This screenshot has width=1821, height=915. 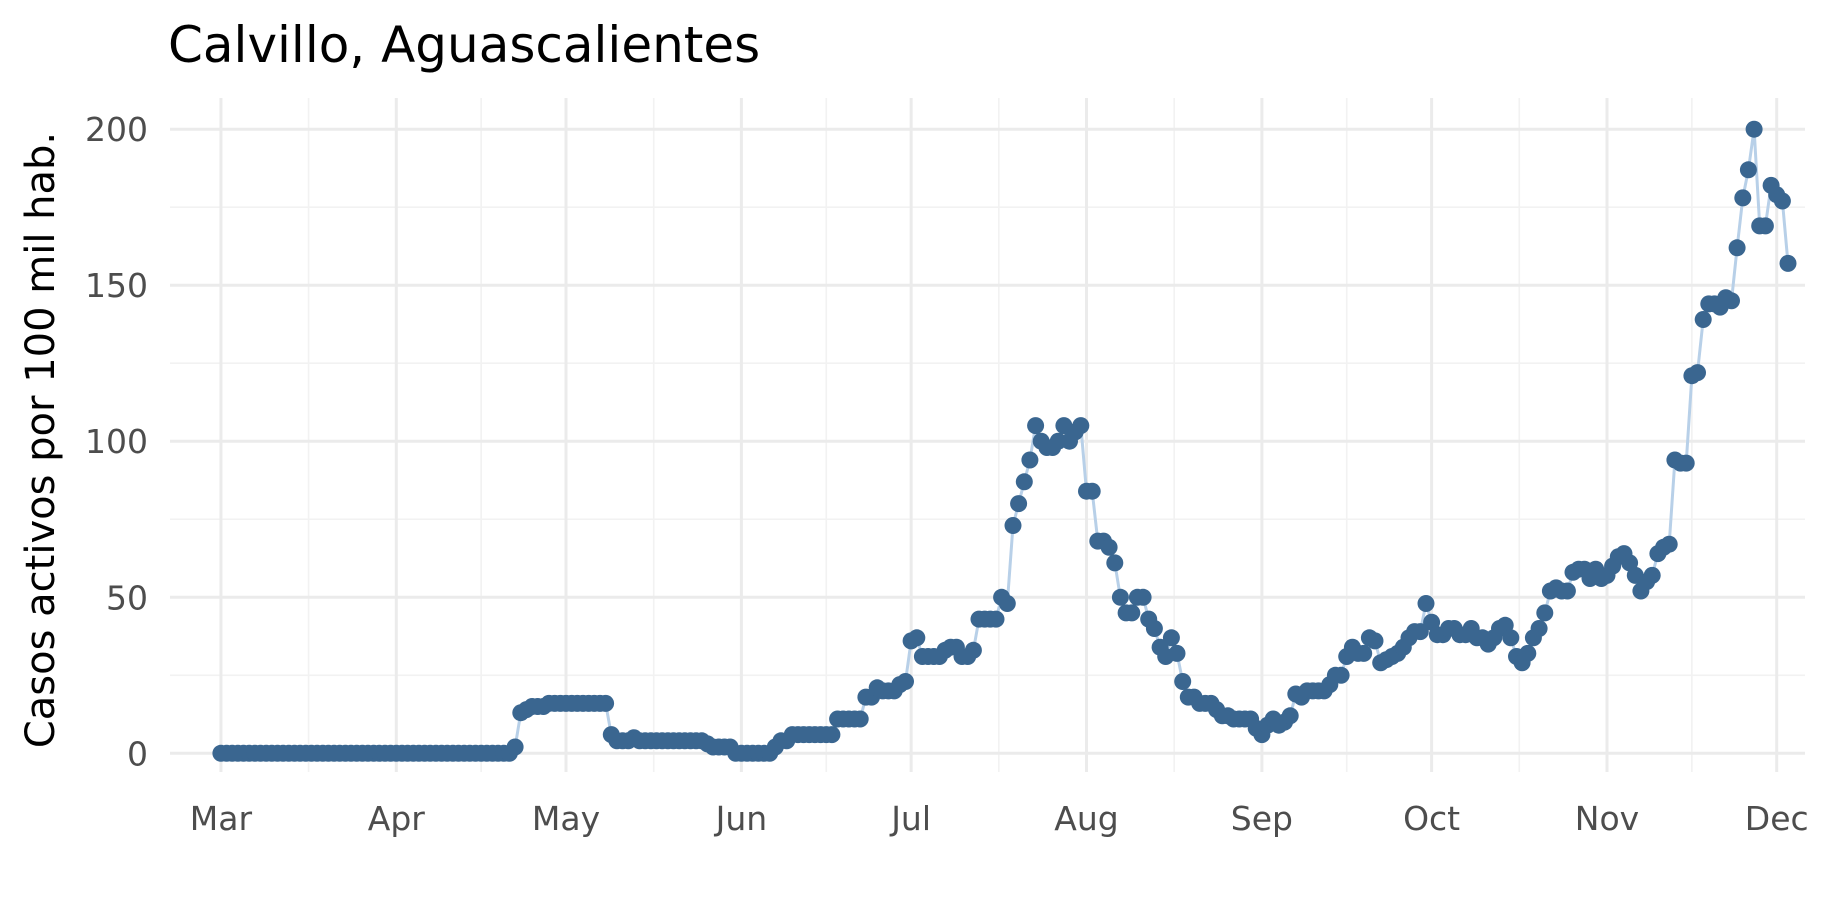 What do you see at coordinates (127, 597) in the screenshot?
I see `y-tick-label: 50` at bounding box center [127, 597].